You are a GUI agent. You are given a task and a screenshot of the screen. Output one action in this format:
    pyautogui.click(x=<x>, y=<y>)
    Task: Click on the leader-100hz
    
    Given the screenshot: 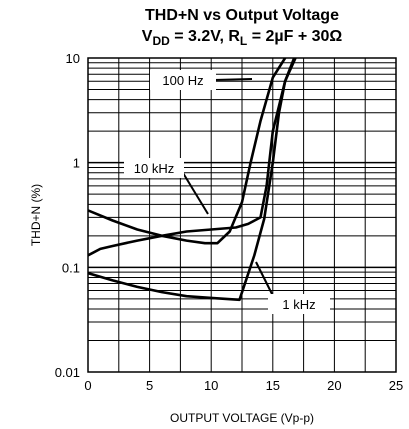 What is the action you would take?
    pyautogui.click(x=233, y=79)
    